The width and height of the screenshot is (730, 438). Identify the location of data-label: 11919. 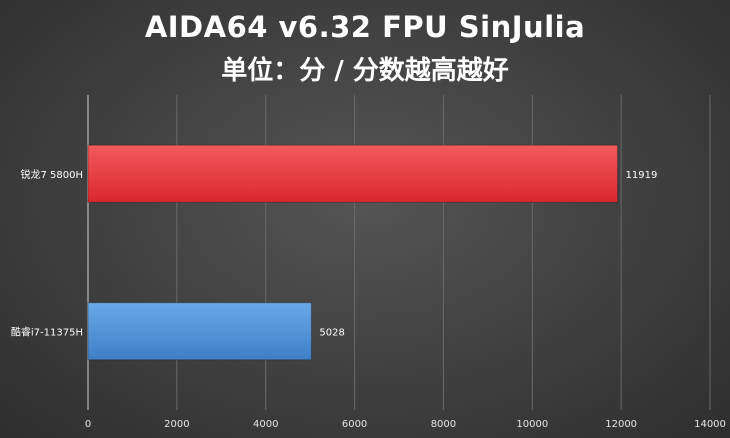
(642, 175).